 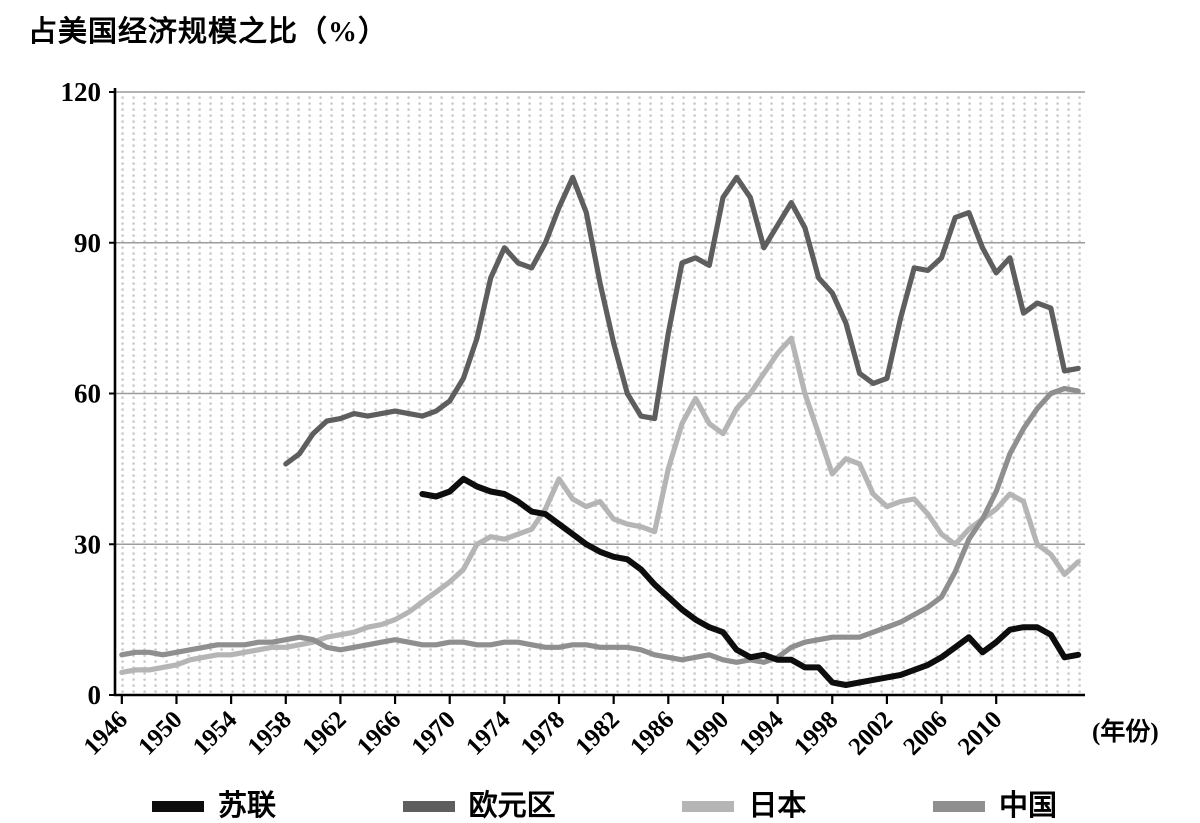 I want to click on legend-item-soviet: 苏联, so click(x=214, y=806).